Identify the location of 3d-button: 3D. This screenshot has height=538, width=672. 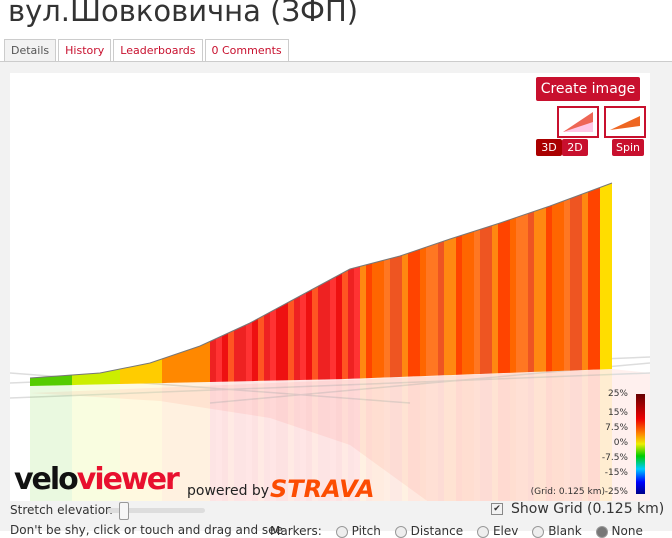
(549, 147).